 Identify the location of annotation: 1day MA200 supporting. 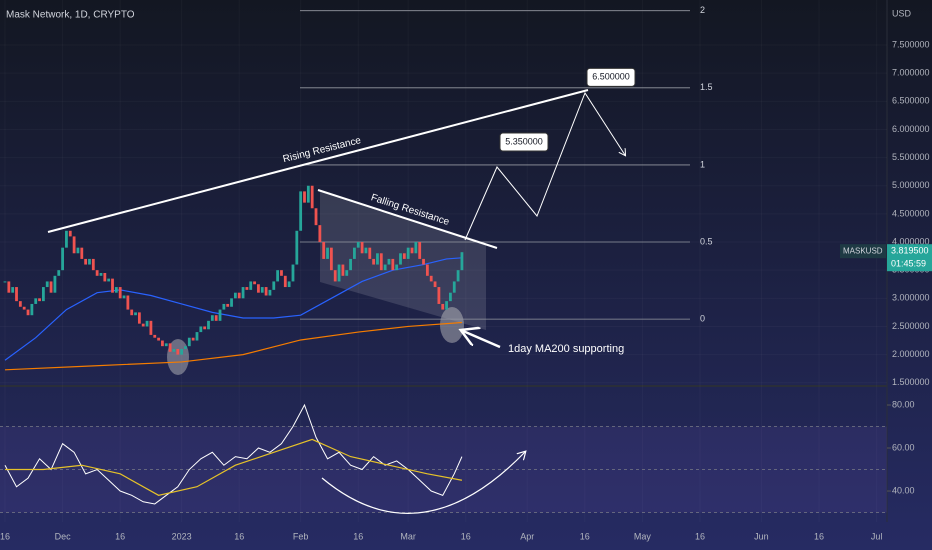
(566, 349).